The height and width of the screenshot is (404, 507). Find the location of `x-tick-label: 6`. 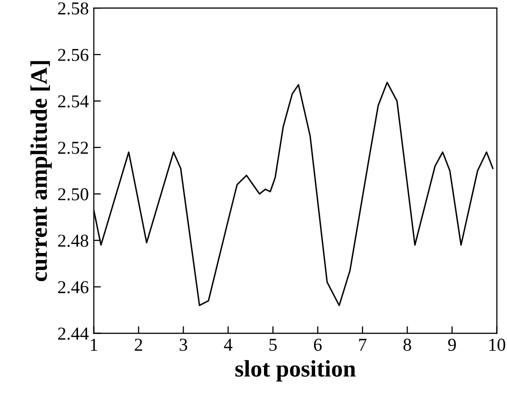

x-tick-label: 6 is located at coordinates (318, 344).